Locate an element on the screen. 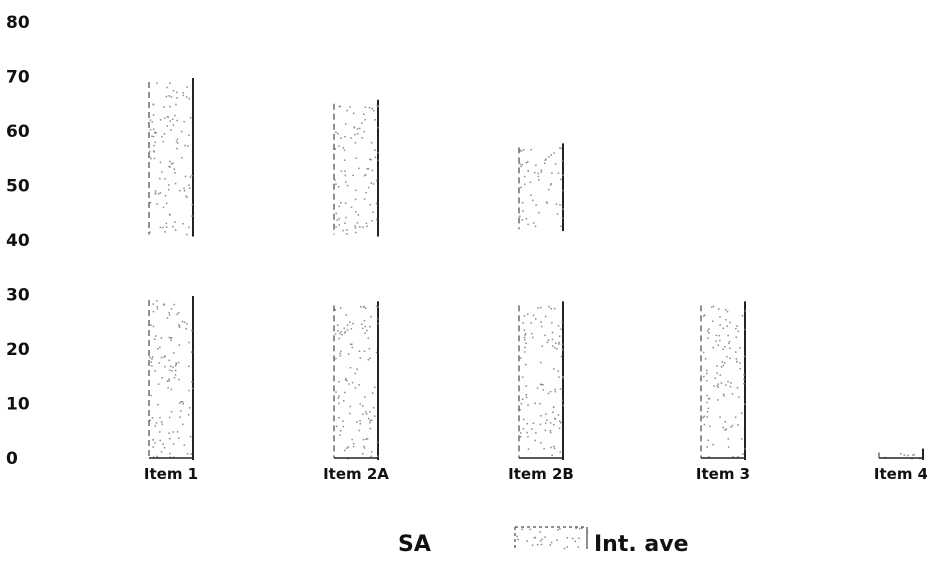 This screenshot has height=561, width=927. bar-int-ave-item-1-fill is located at coordinates (171, 378).